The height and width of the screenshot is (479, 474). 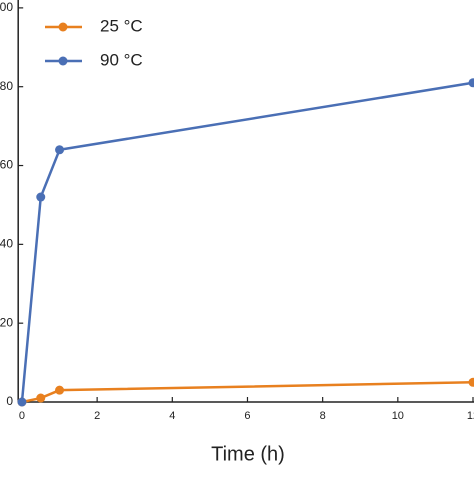 What do you see at coordinates (97, 416) in the screenshot?
I see `x-tick-label: 2` at bounding box center [97, 416].